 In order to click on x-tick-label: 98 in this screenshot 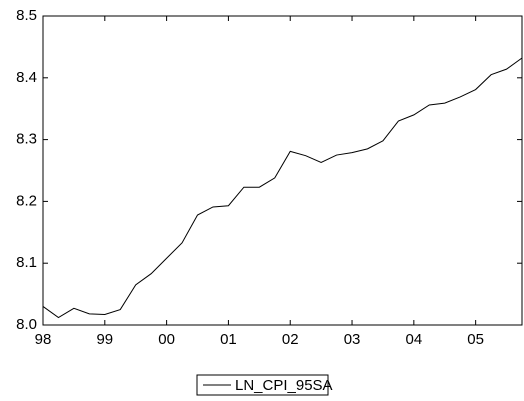, I will do `click(43, 339)`.